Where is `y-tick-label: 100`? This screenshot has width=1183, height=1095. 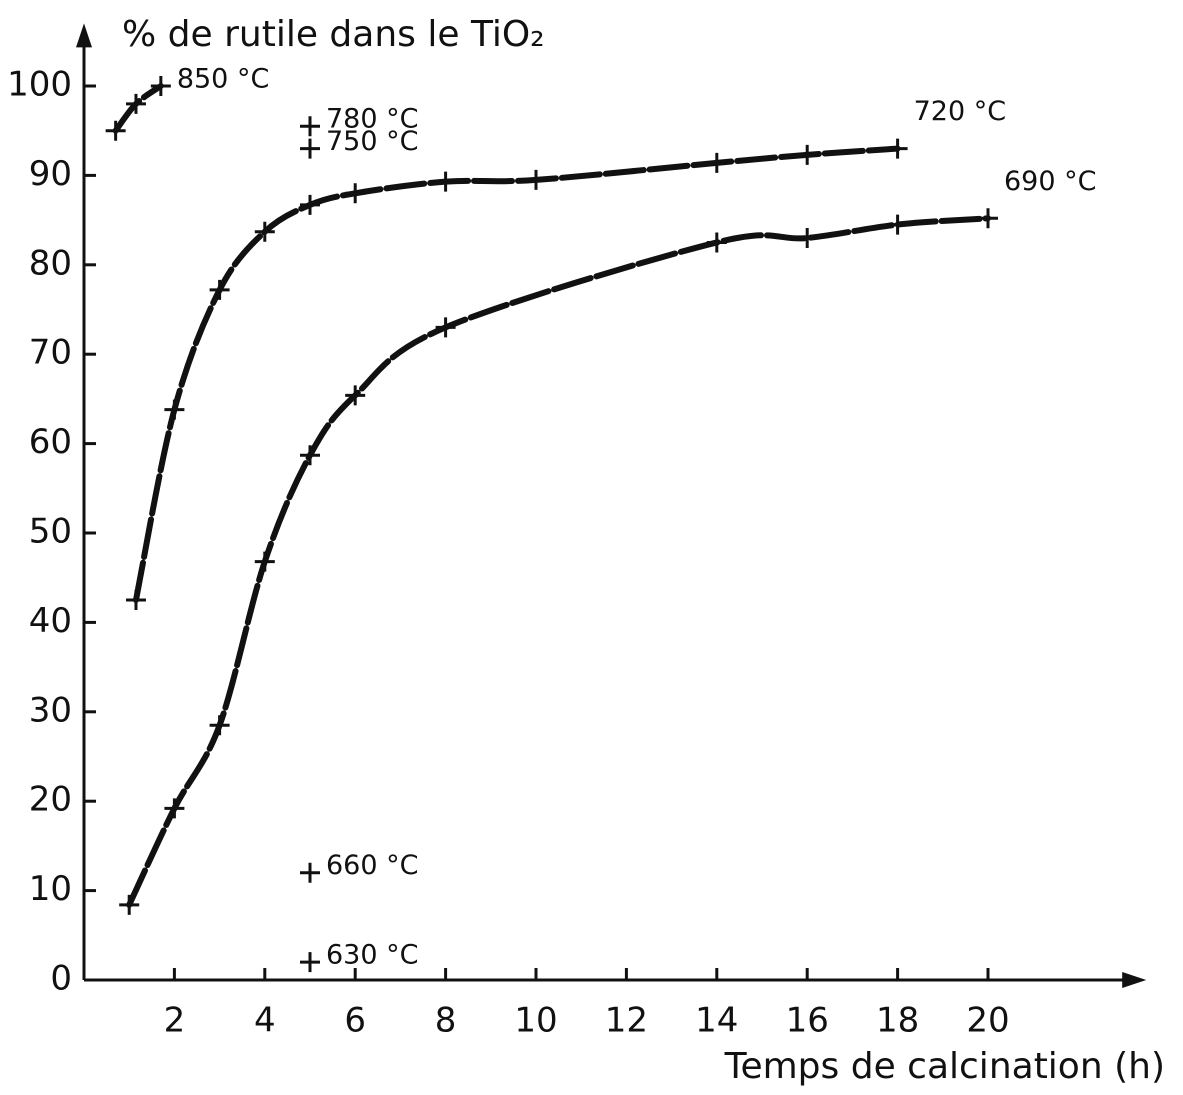
y-tick-label: 100 is located at coordinates (39, 85).